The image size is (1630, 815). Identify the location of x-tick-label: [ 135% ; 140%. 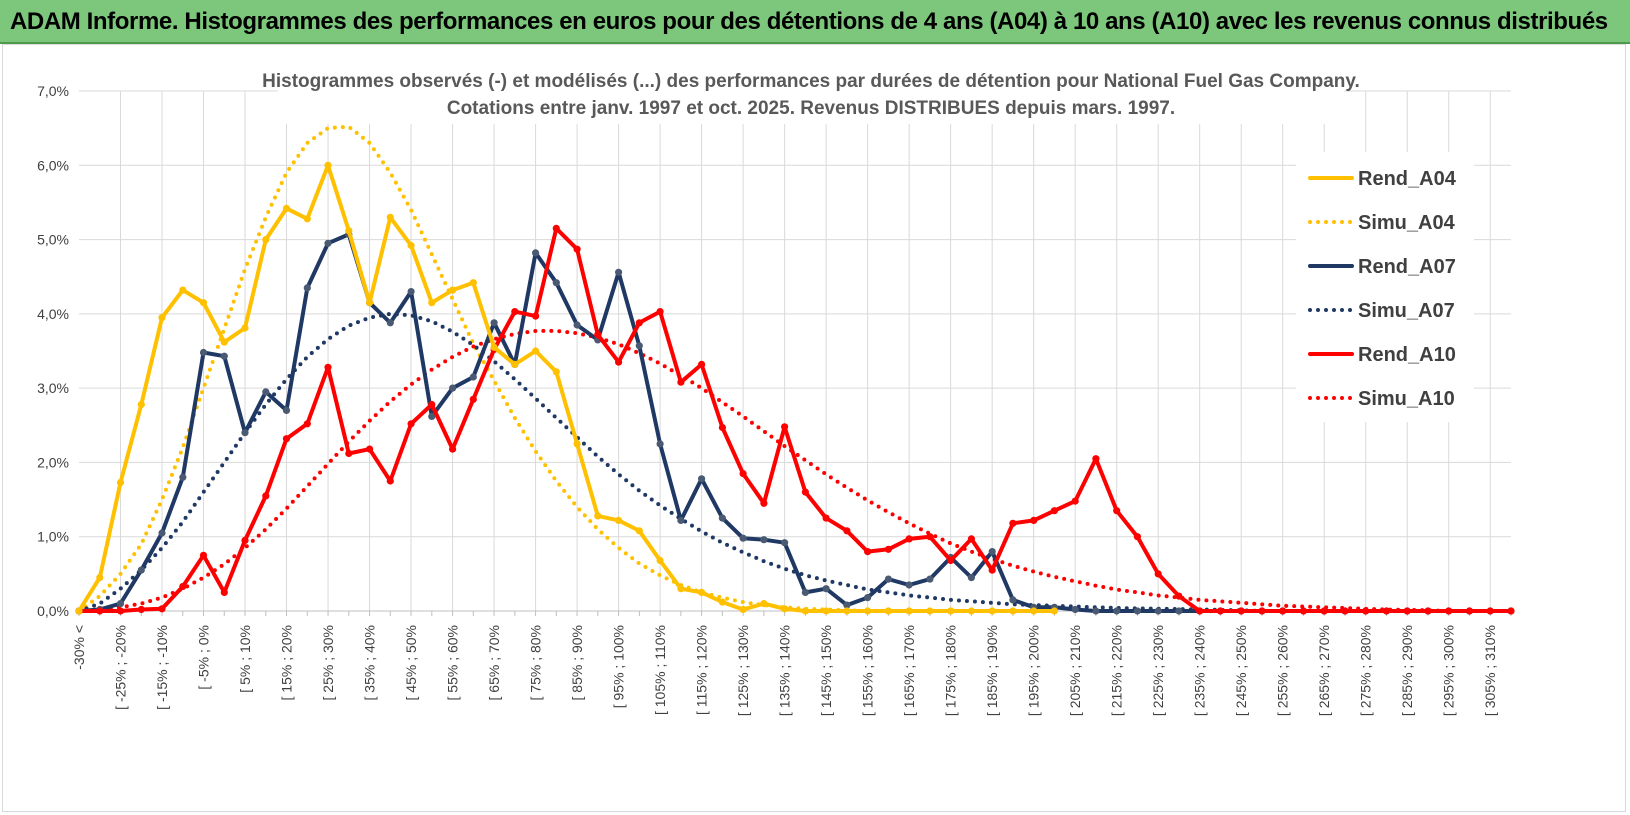
(785, 670).